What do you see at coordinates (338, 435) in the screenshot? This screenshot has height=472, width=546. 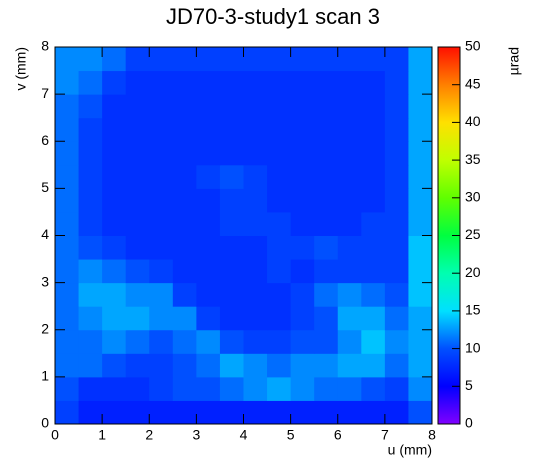 I see `x-tick-label: 6` at bounding box center [338, 435].